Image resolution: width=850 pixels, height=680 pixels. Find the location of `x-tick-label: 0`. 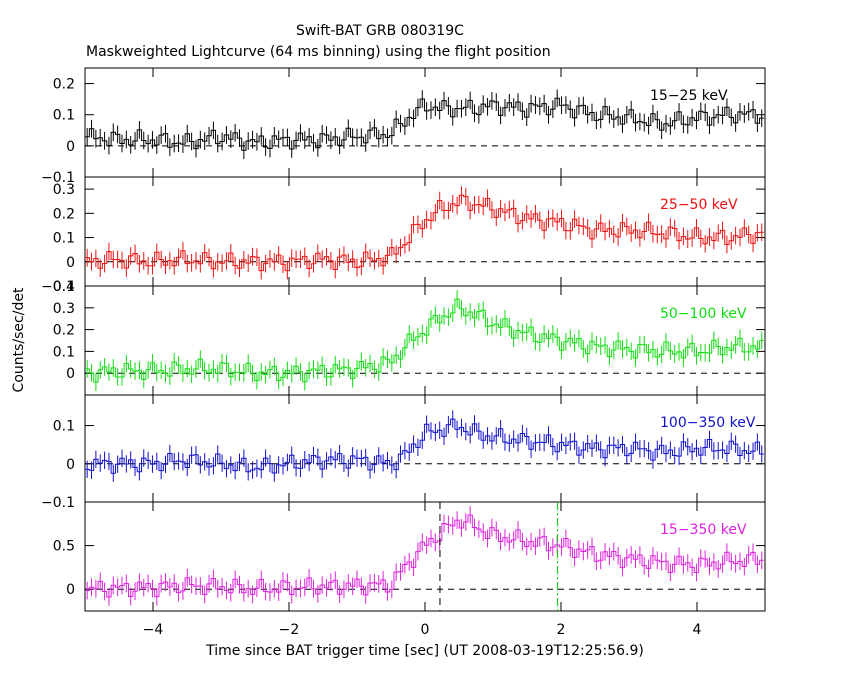

x-tick-label: 0 is located at coordinates (425, 630).